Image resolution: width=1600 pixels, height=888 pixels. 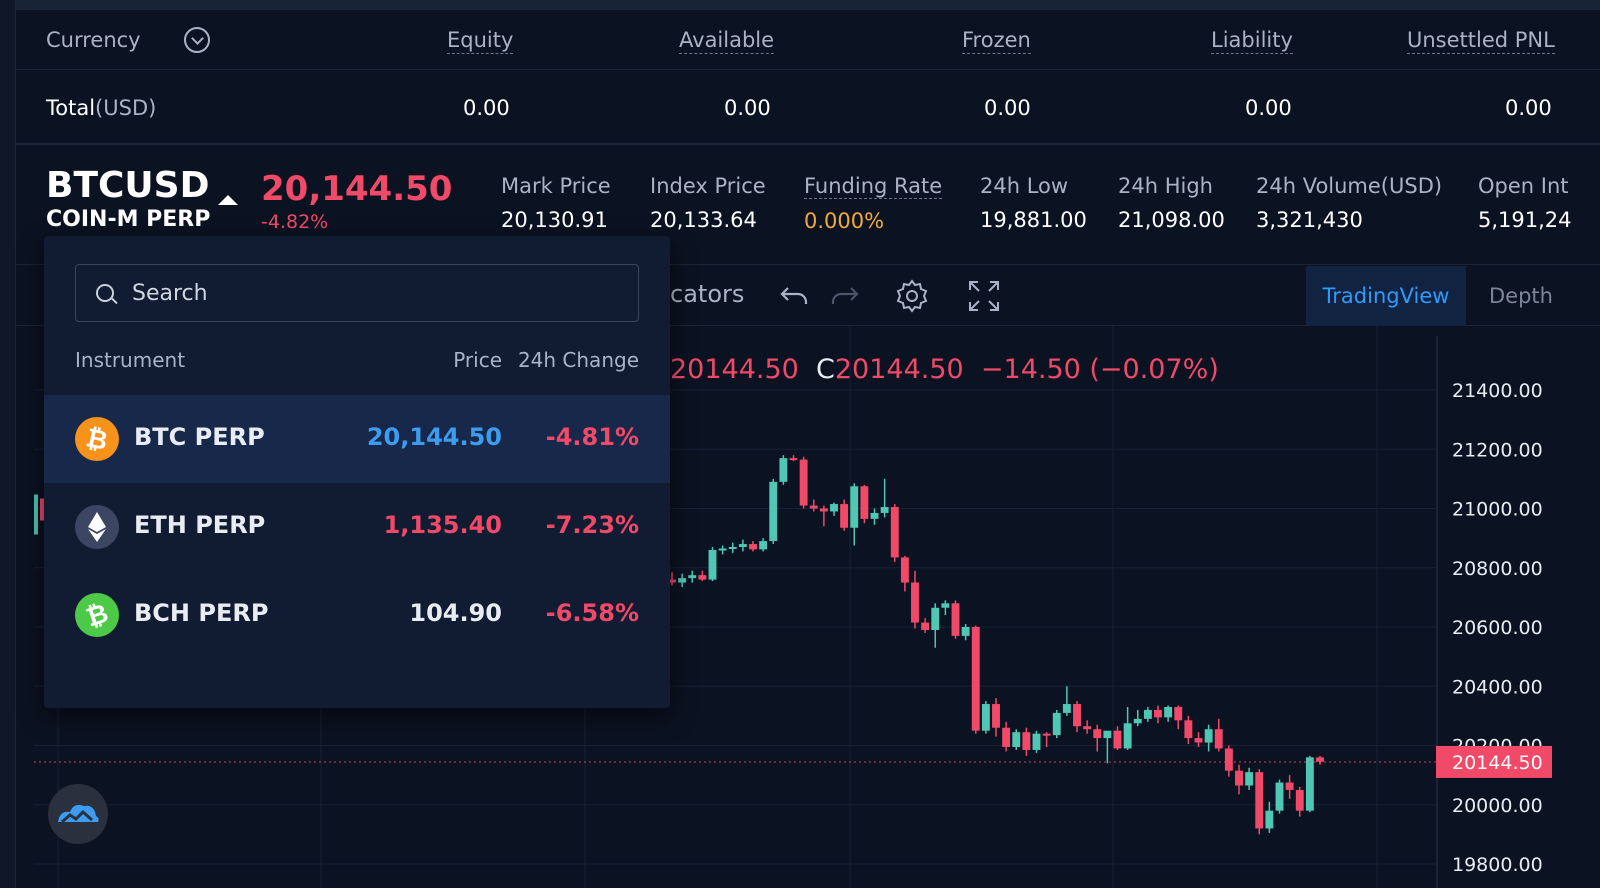 I want to click on indicators-button: cators, so click(x=707, y=294).